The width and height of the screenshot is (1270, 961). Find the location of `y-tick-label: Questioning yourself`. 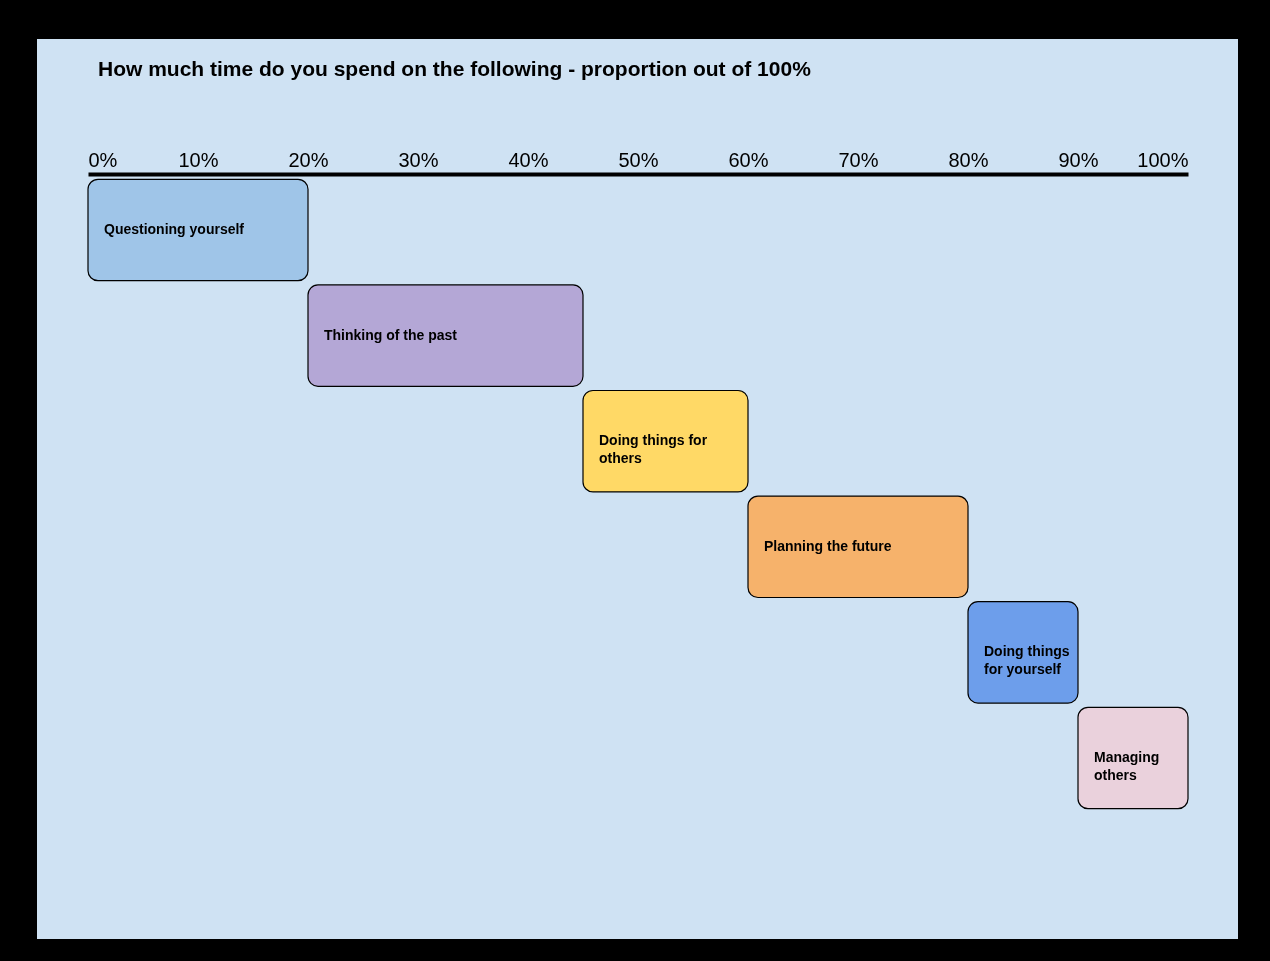

y-tick-label: Questioning yourself is located at coordinates (174, 228).